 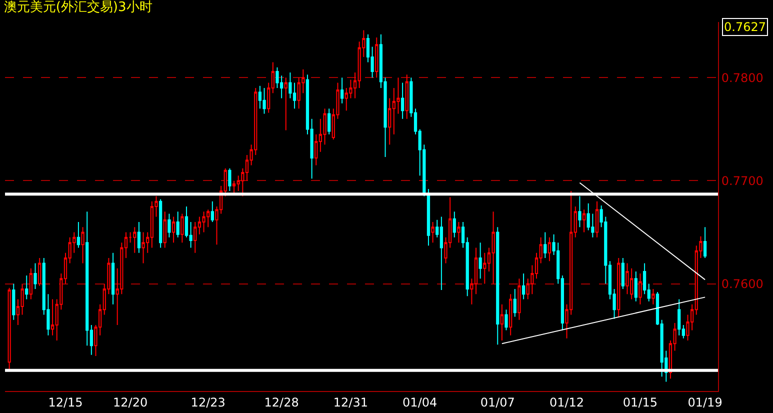 I want to click on y-tick-label: 0.7700, so click(x=742, y=181).